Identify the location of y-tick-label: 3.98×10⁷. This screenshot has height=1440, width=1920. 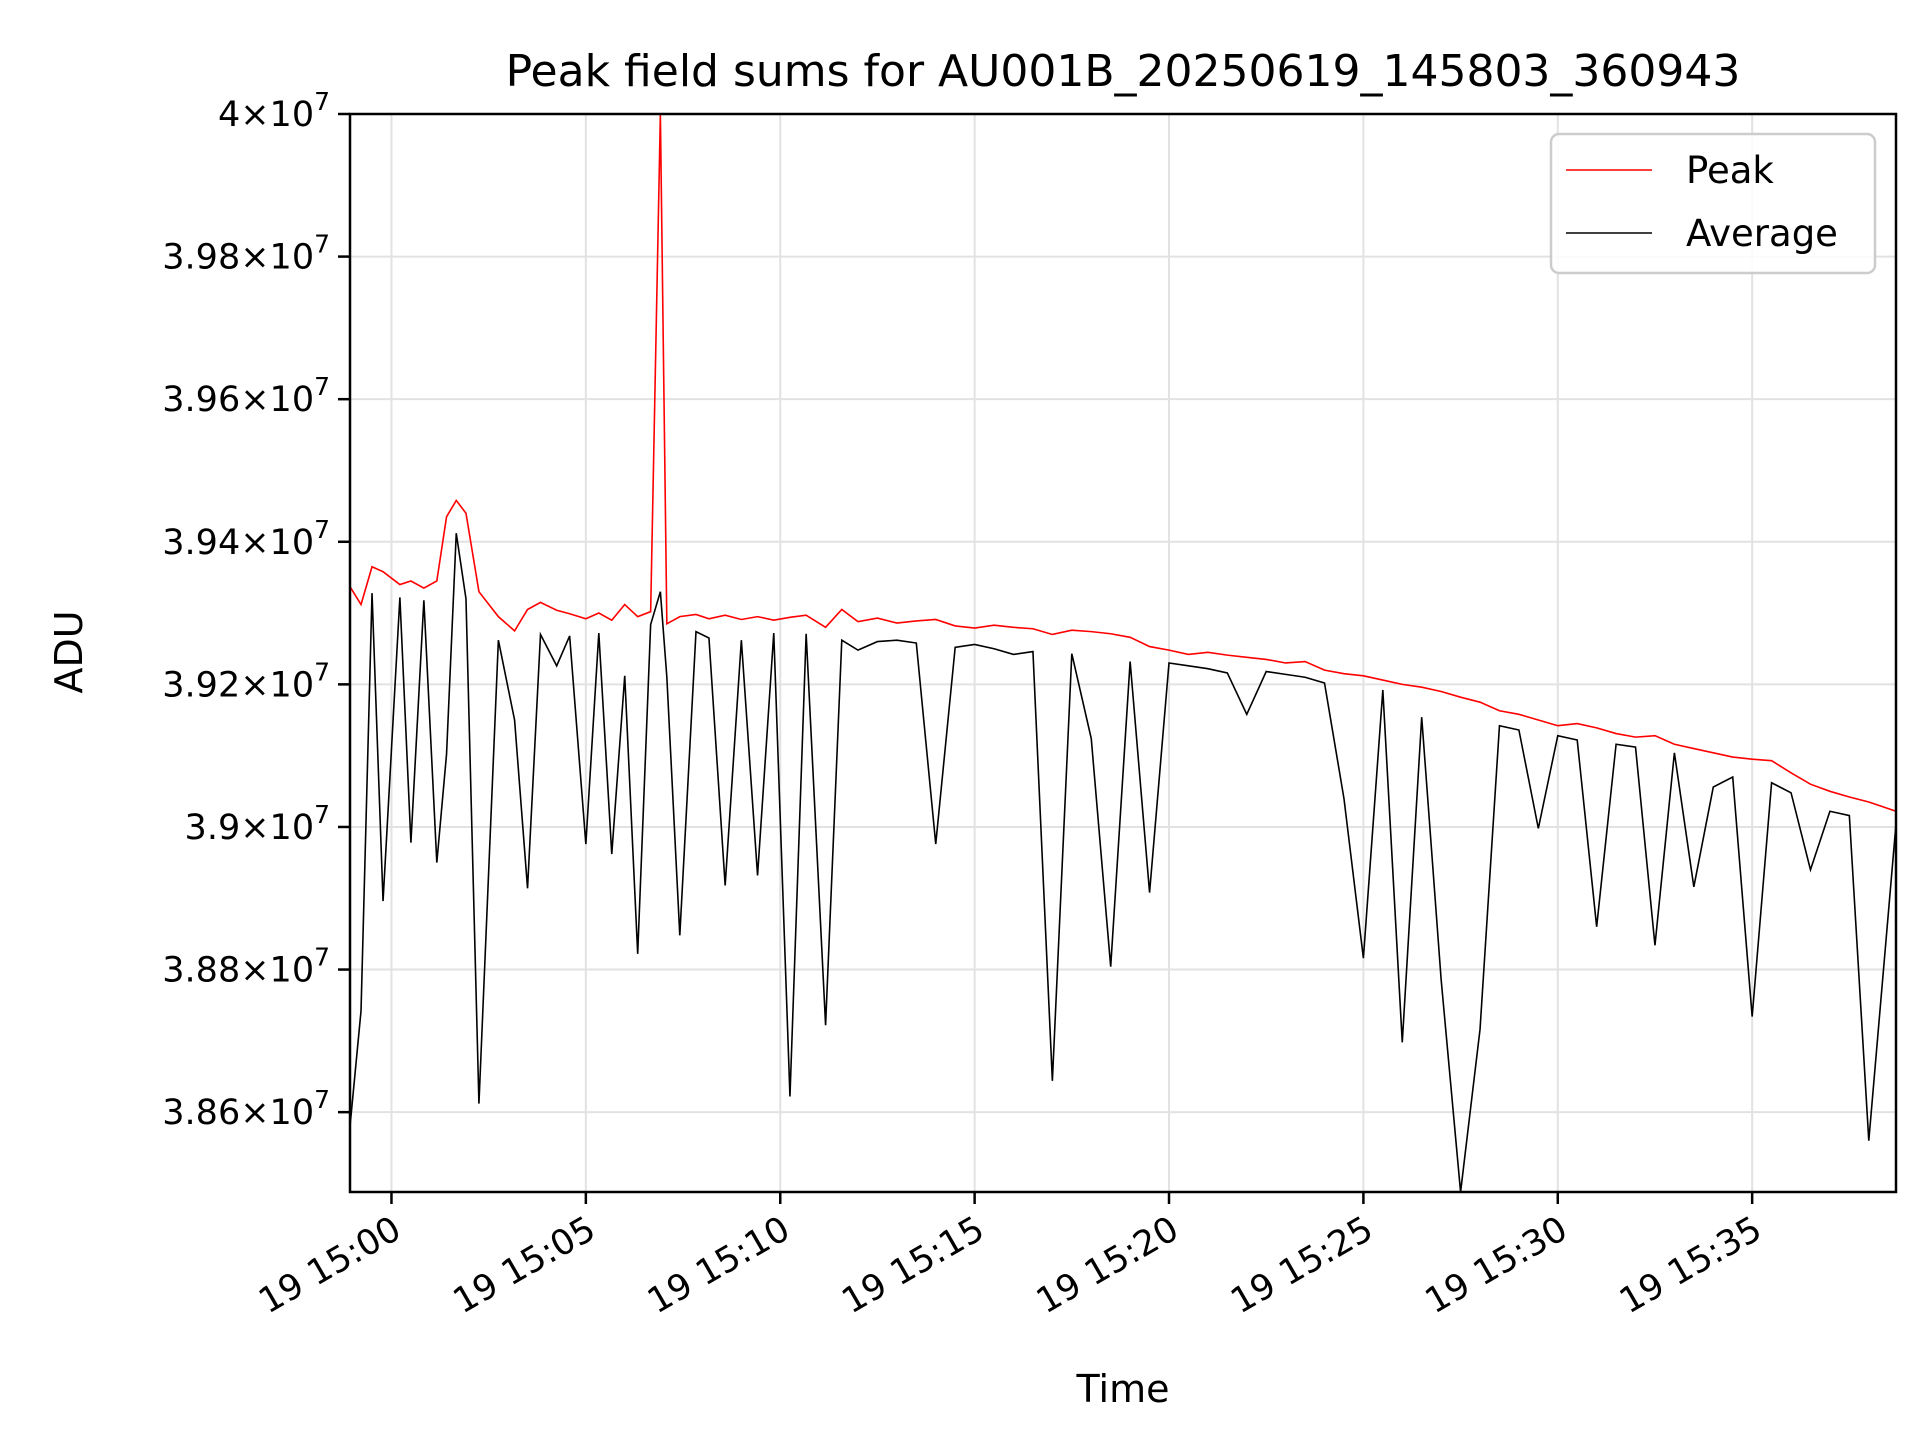
(246, 254).